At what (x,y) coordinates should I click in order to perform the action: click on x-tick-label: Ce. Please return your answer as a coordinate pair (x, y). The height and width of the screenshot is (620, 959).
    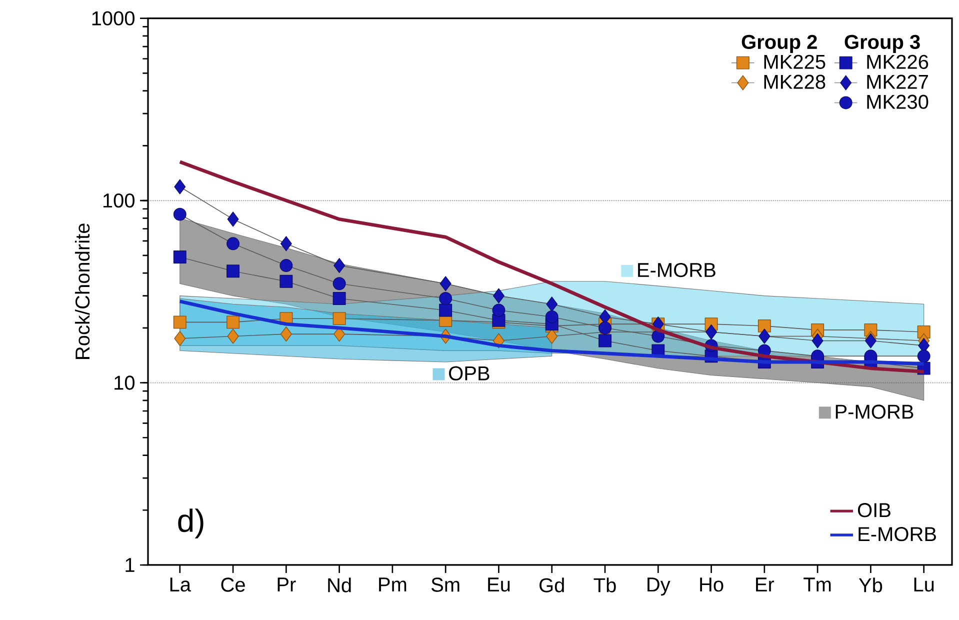
    Looking at the image, I should click on (233, 585).